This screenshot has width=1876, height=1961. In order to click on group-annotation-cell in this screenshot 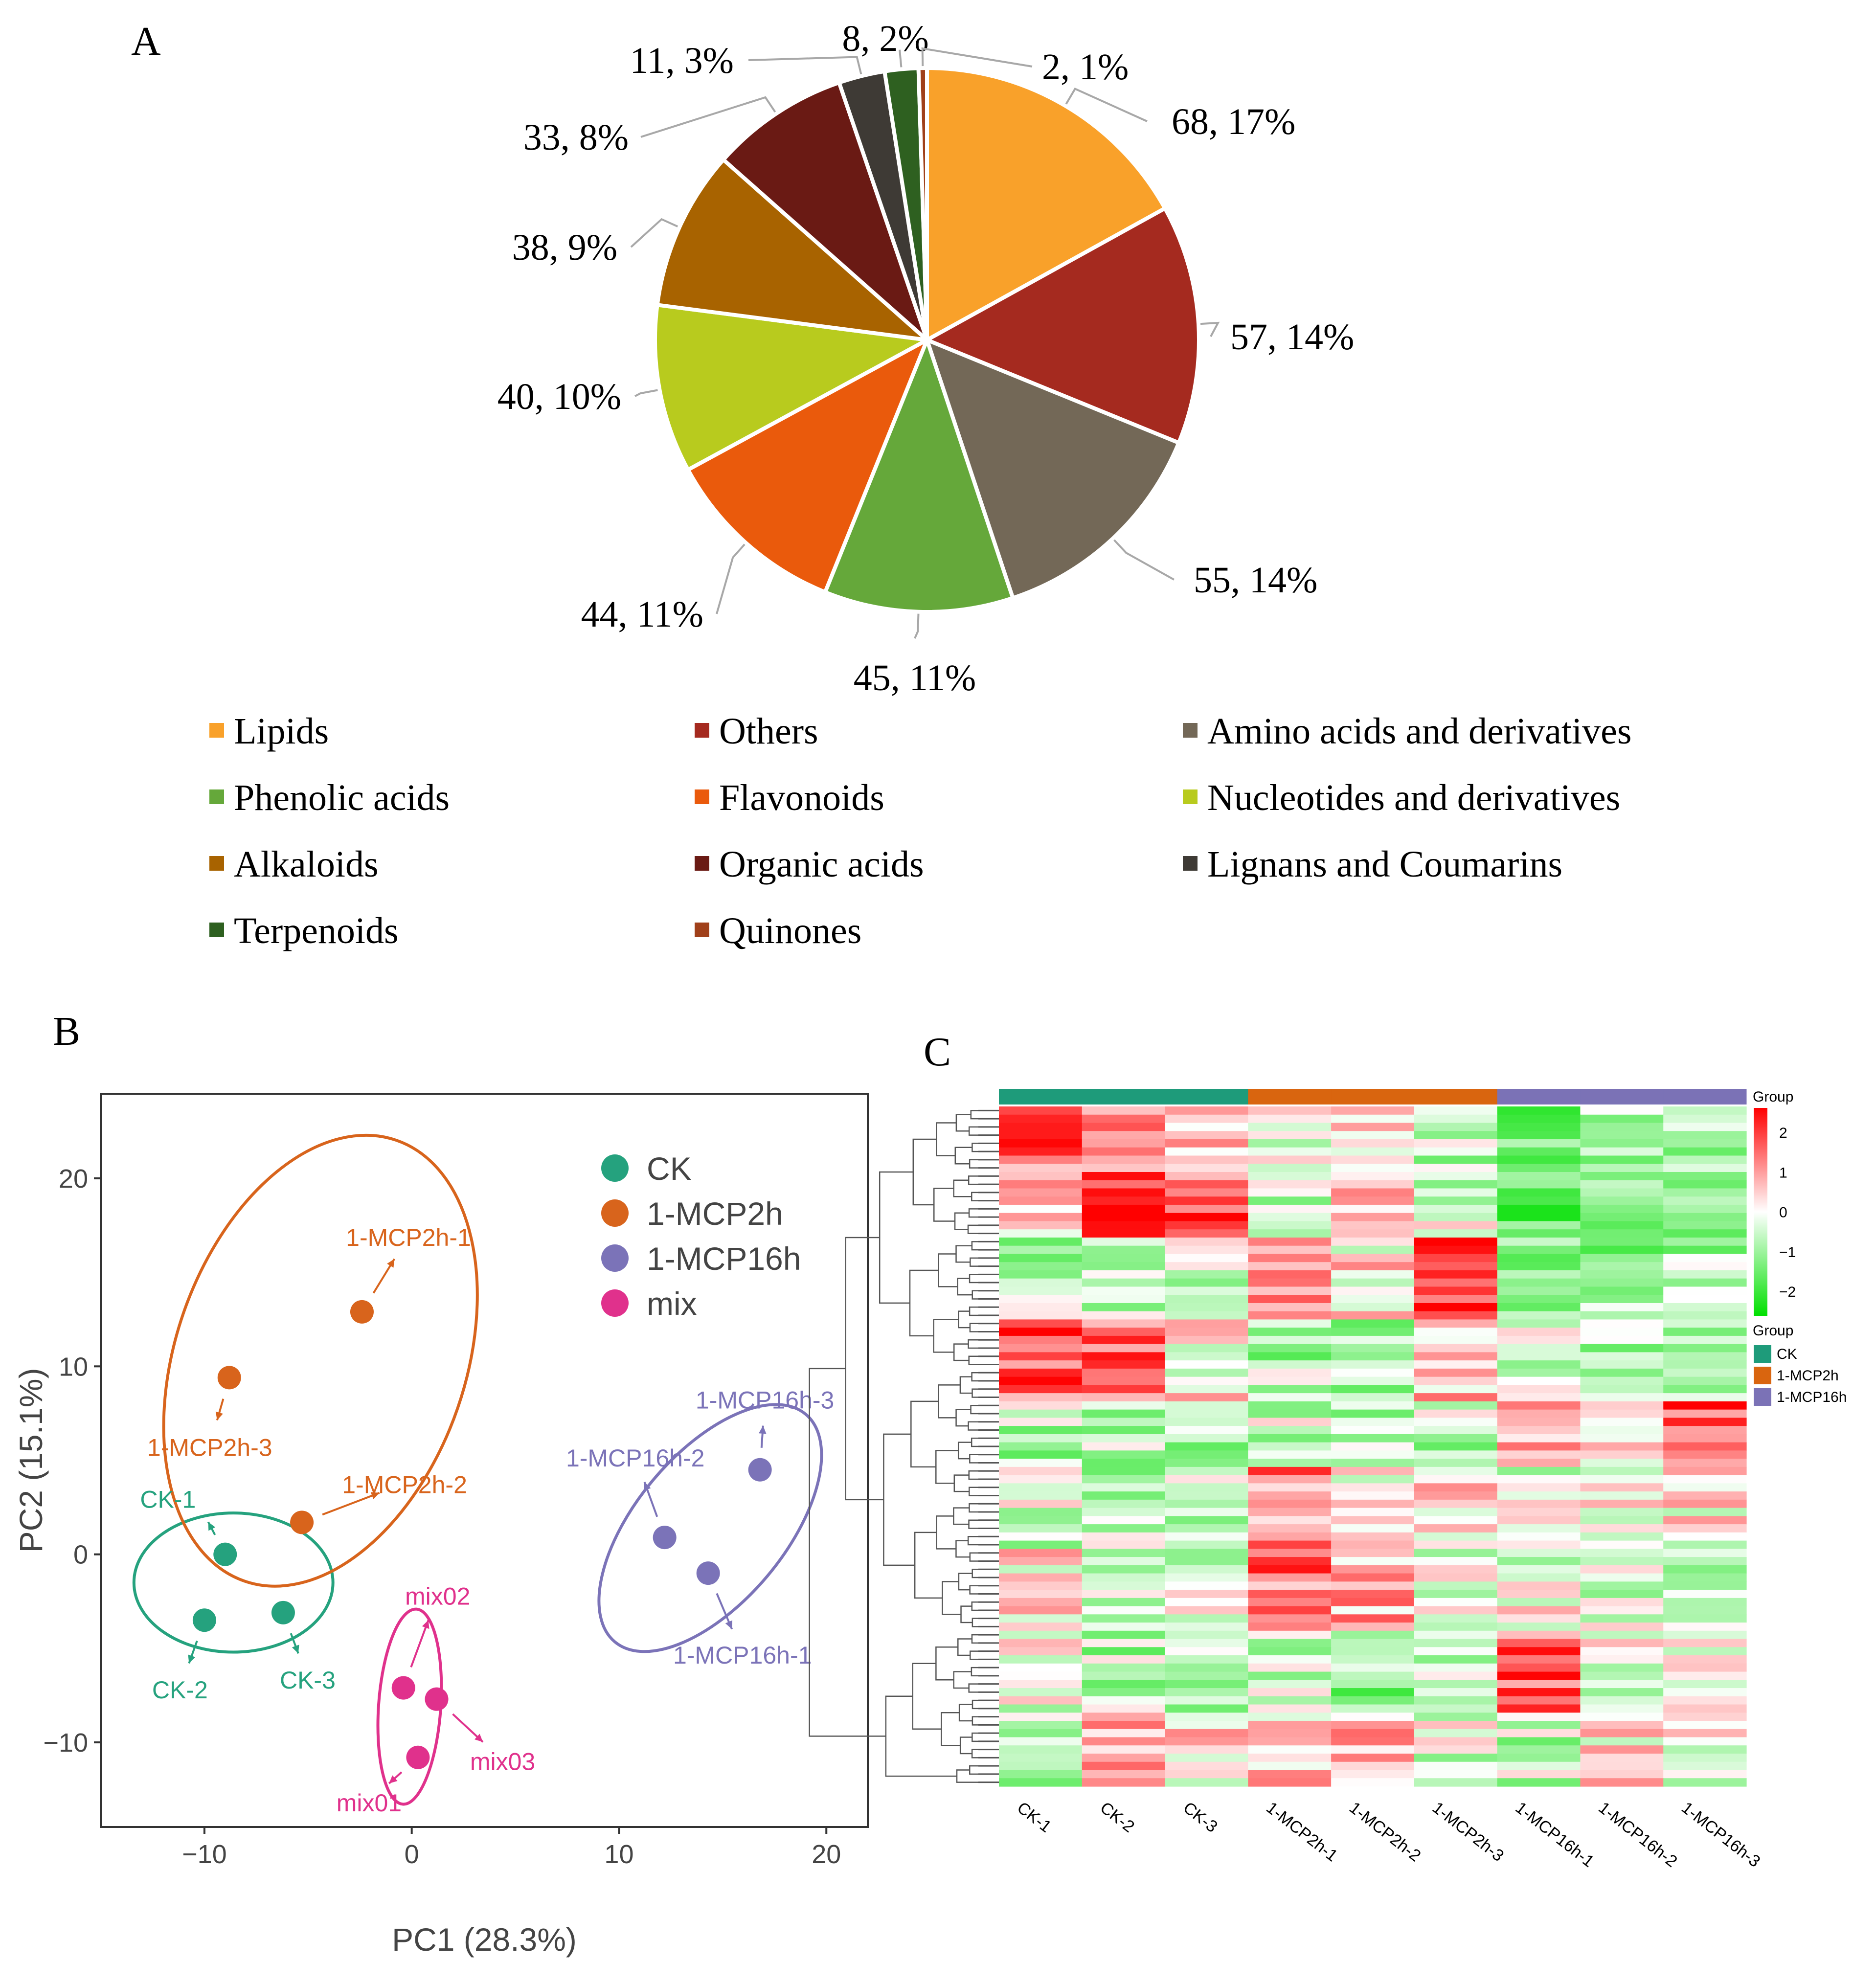, I will do `click(1705, 1096)`.